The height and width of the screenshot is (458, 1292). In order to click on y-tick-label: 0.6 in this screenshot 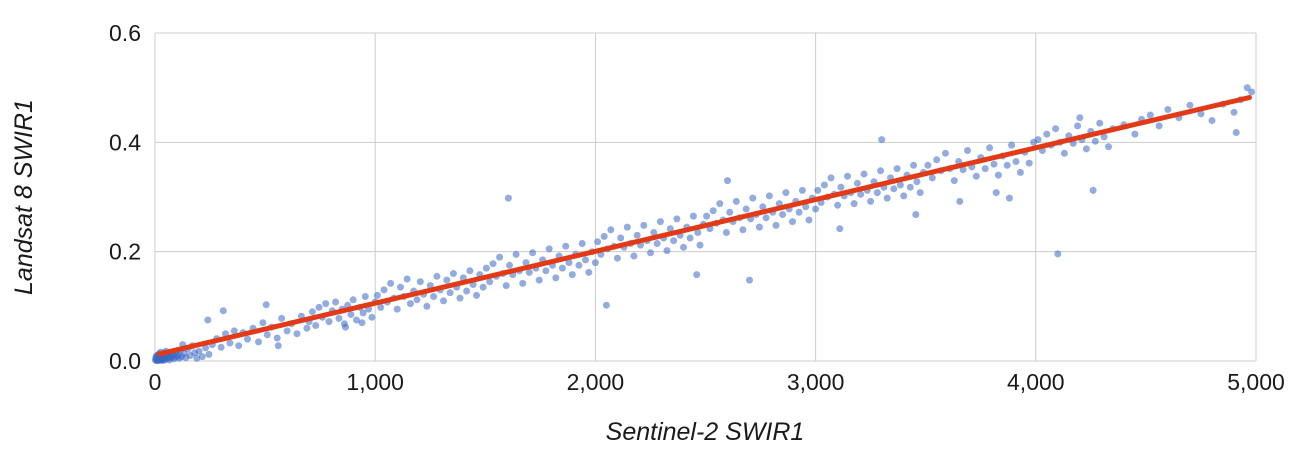, I will do `click(125, 33)`.